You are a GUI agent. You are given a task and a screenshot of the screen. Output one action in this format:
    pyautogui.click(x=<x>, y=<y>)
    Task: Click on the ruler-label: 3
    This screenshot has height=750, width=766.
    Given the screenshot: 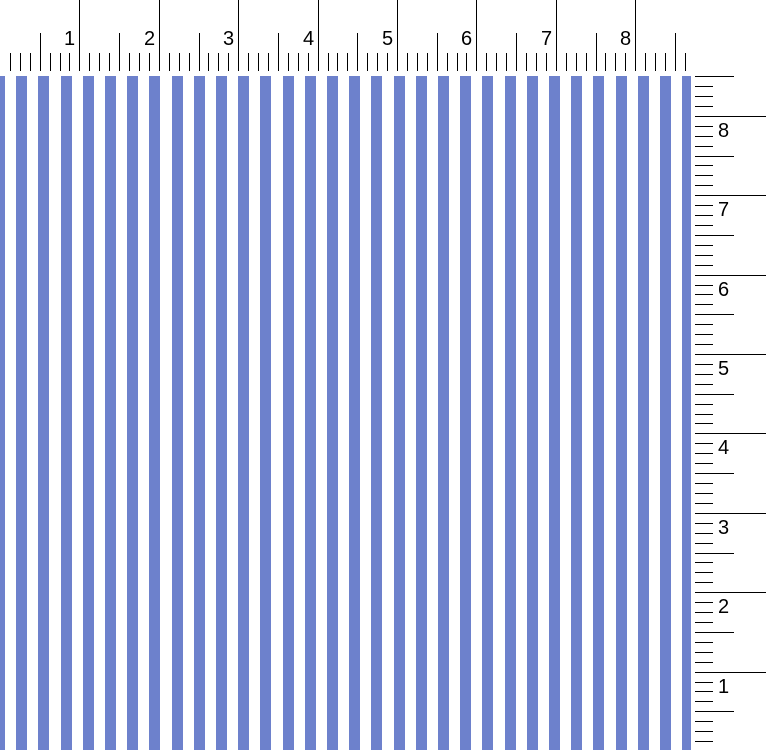 What is the action you would take?
    pyautogui.click(x=724, y=528)
    